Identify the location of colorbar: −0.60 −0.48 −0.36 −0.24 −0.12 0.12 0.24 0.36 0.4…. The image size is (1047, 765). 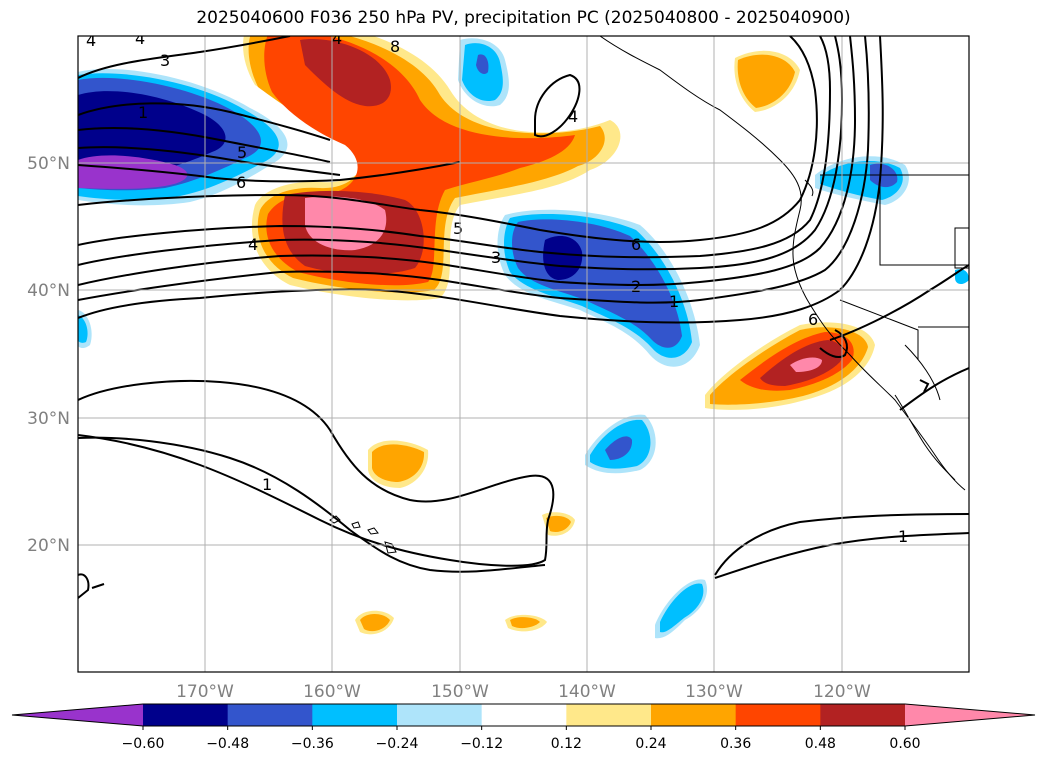
(523, 727).